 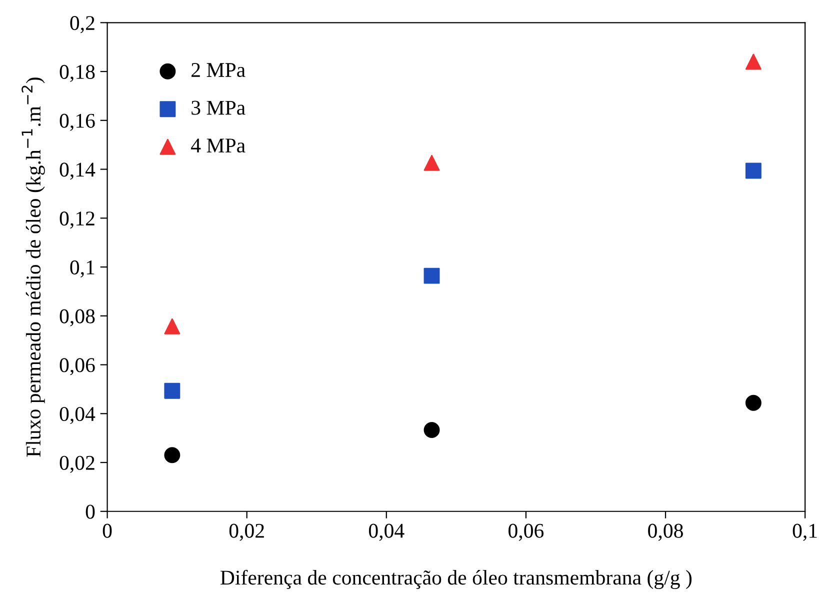 I want to click on y-tick-label: 0,14, so click(x=78, y=171).